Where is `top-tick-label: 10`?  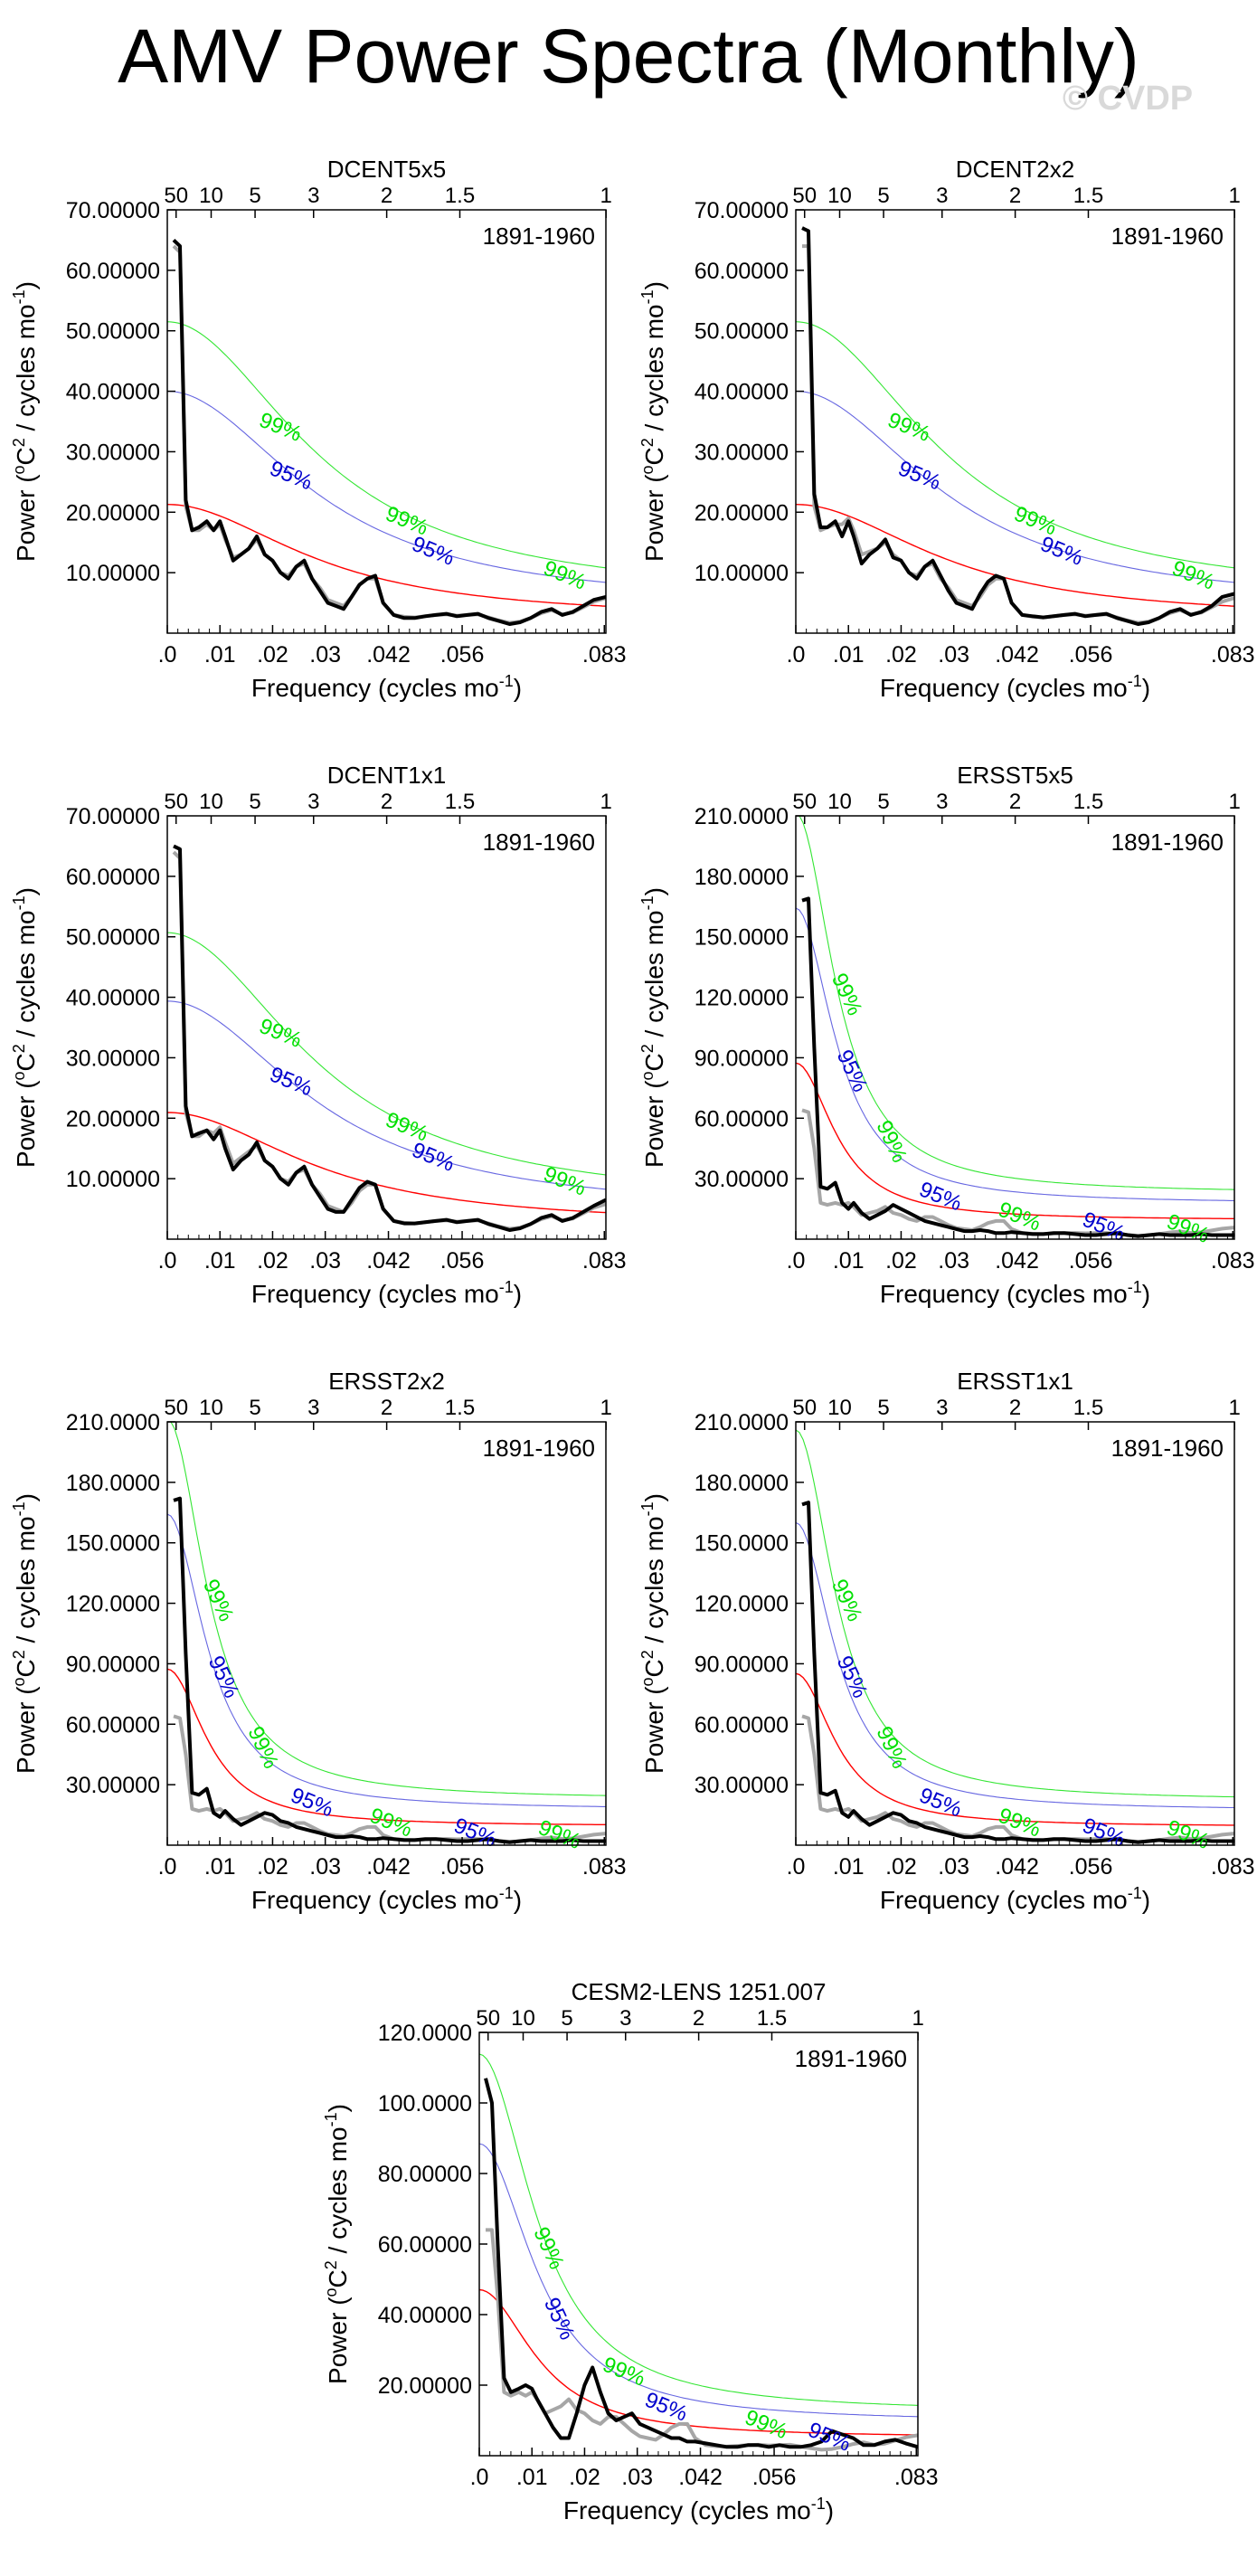 top-tick-label: 10 is located at coordinates (839, 802).